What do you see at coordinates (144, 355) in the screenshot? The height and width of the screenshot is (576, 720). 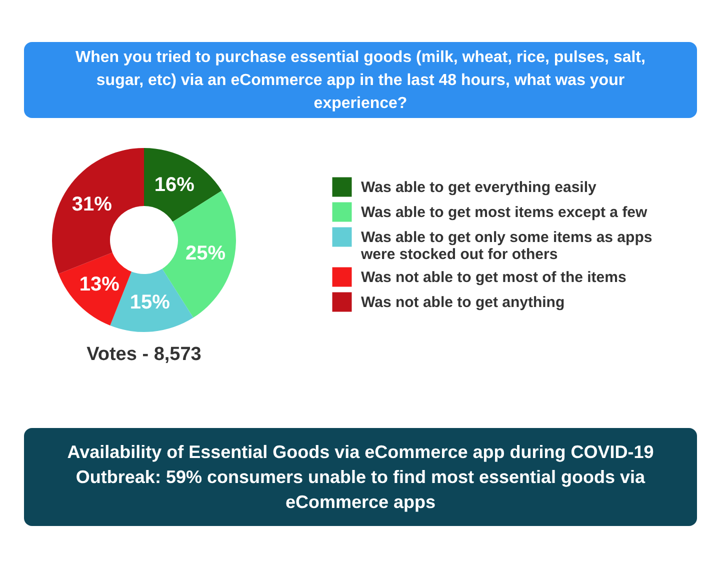 I see `text: Votes - 8,573` at bounding box center [144, 355].